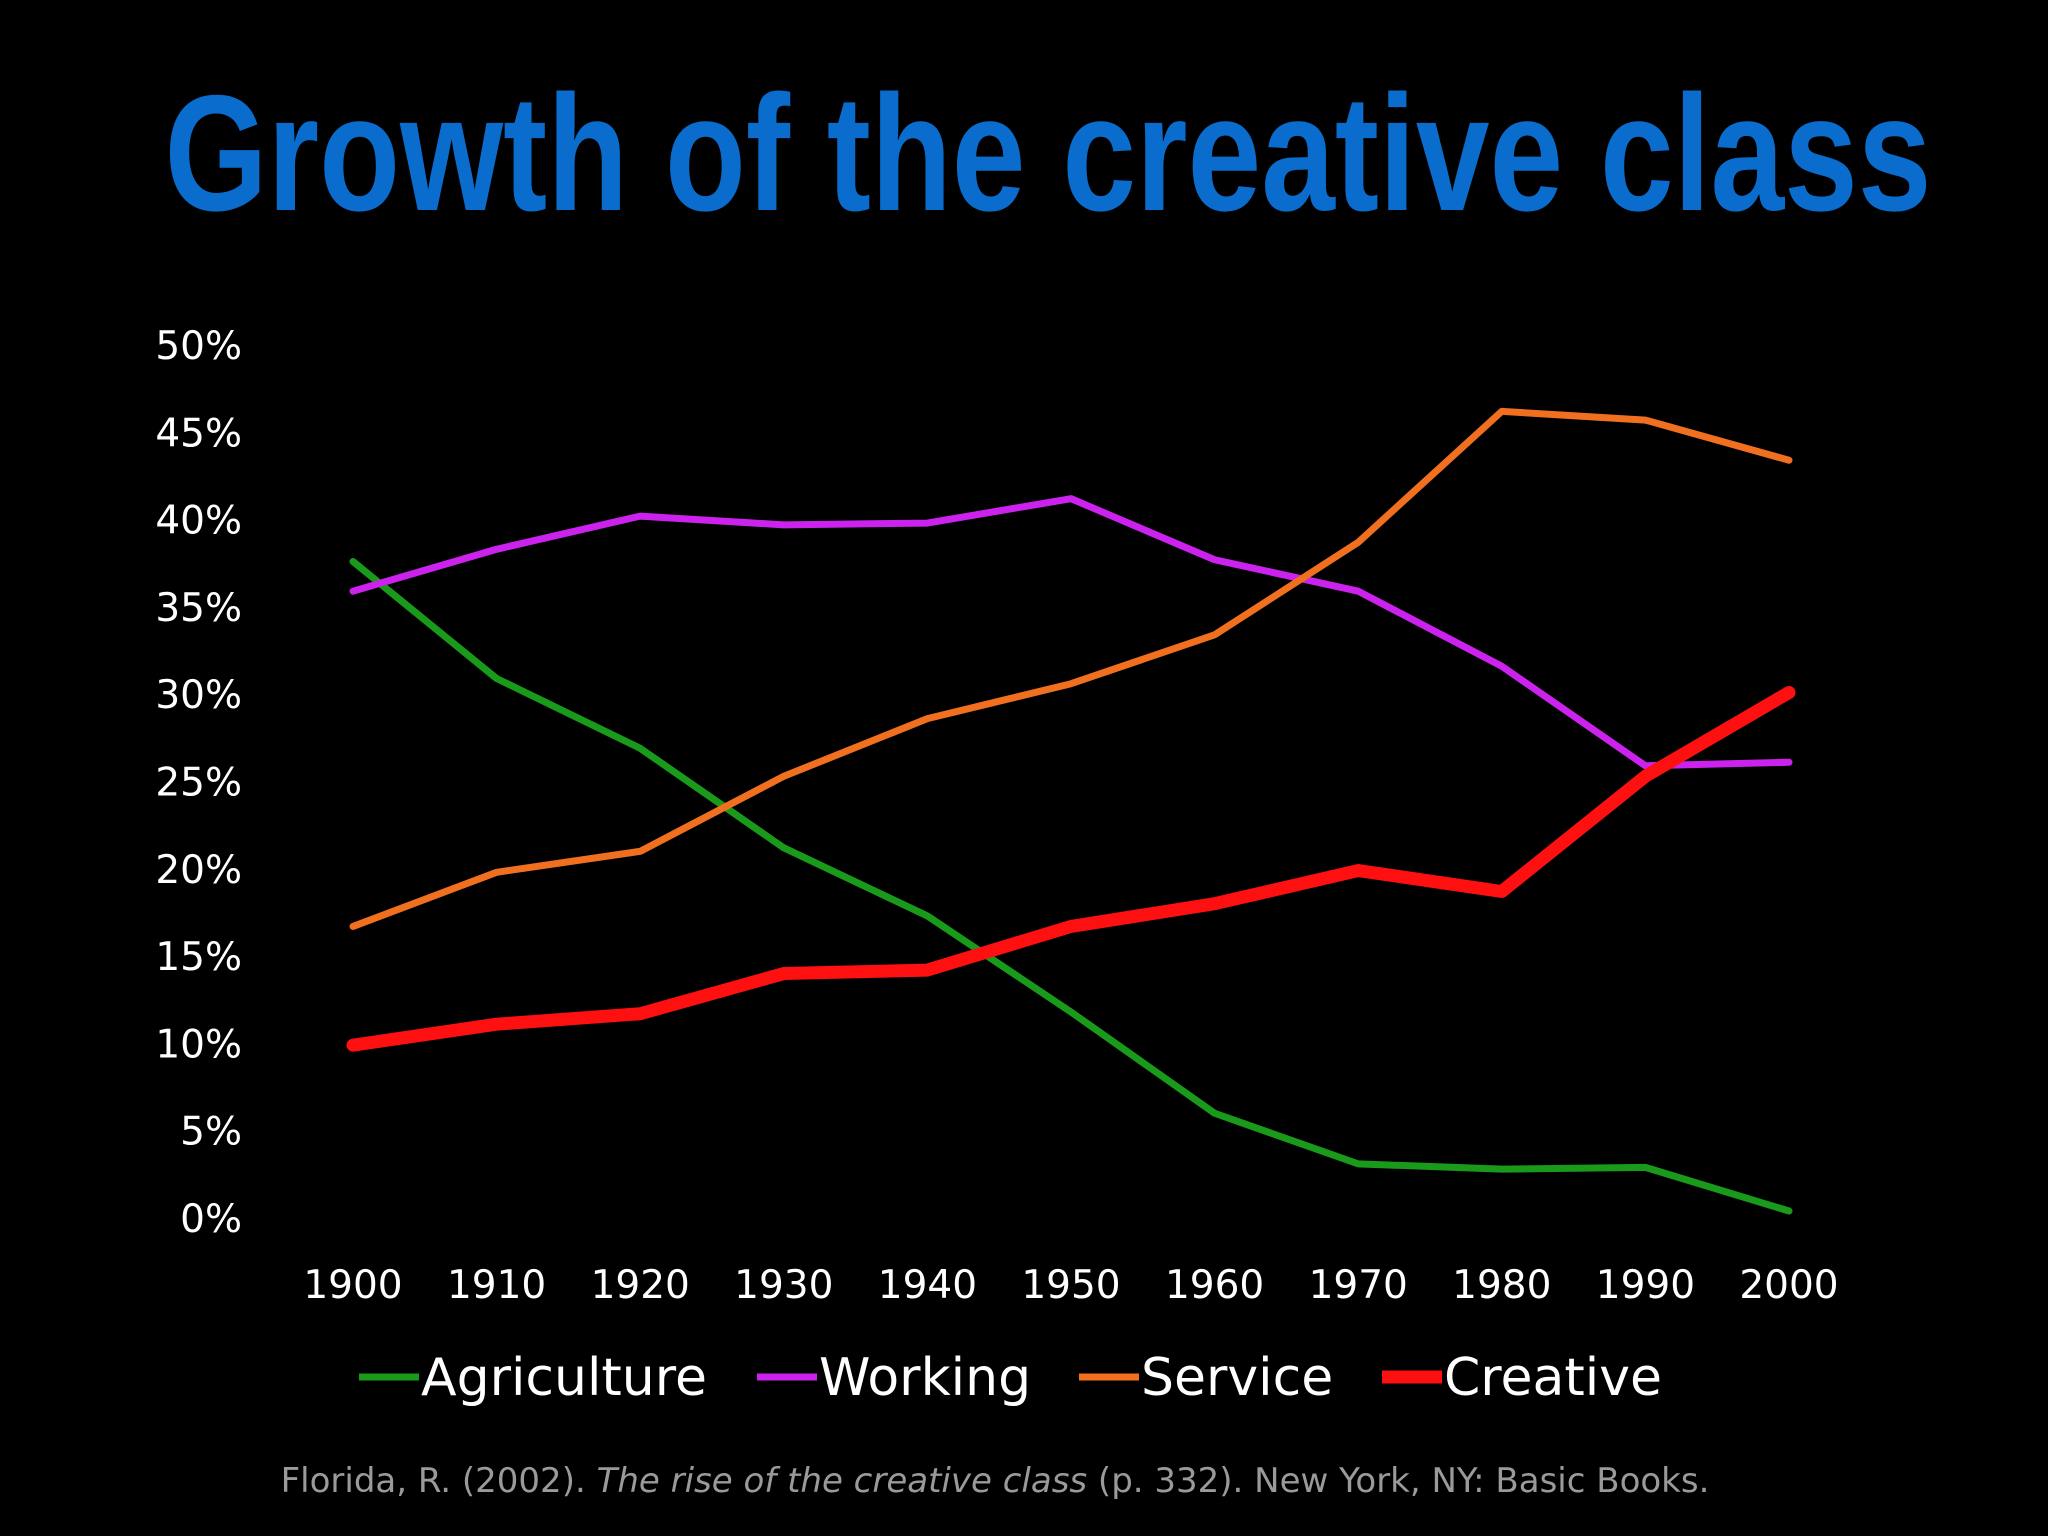 The image size is (2048, 1536). What do you see at coordinates (1071, 632) in the screenshot?
I see `series-line` at bounding box center [1071, 632].